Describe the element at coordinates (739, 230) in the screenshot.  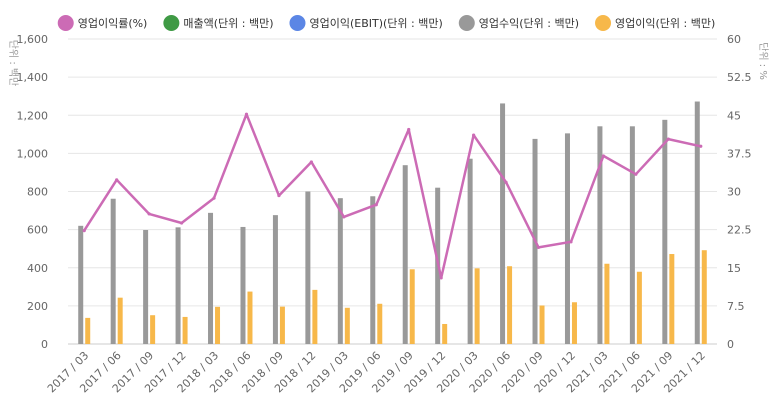
I see `right-tick-label: 22.5` at that location.